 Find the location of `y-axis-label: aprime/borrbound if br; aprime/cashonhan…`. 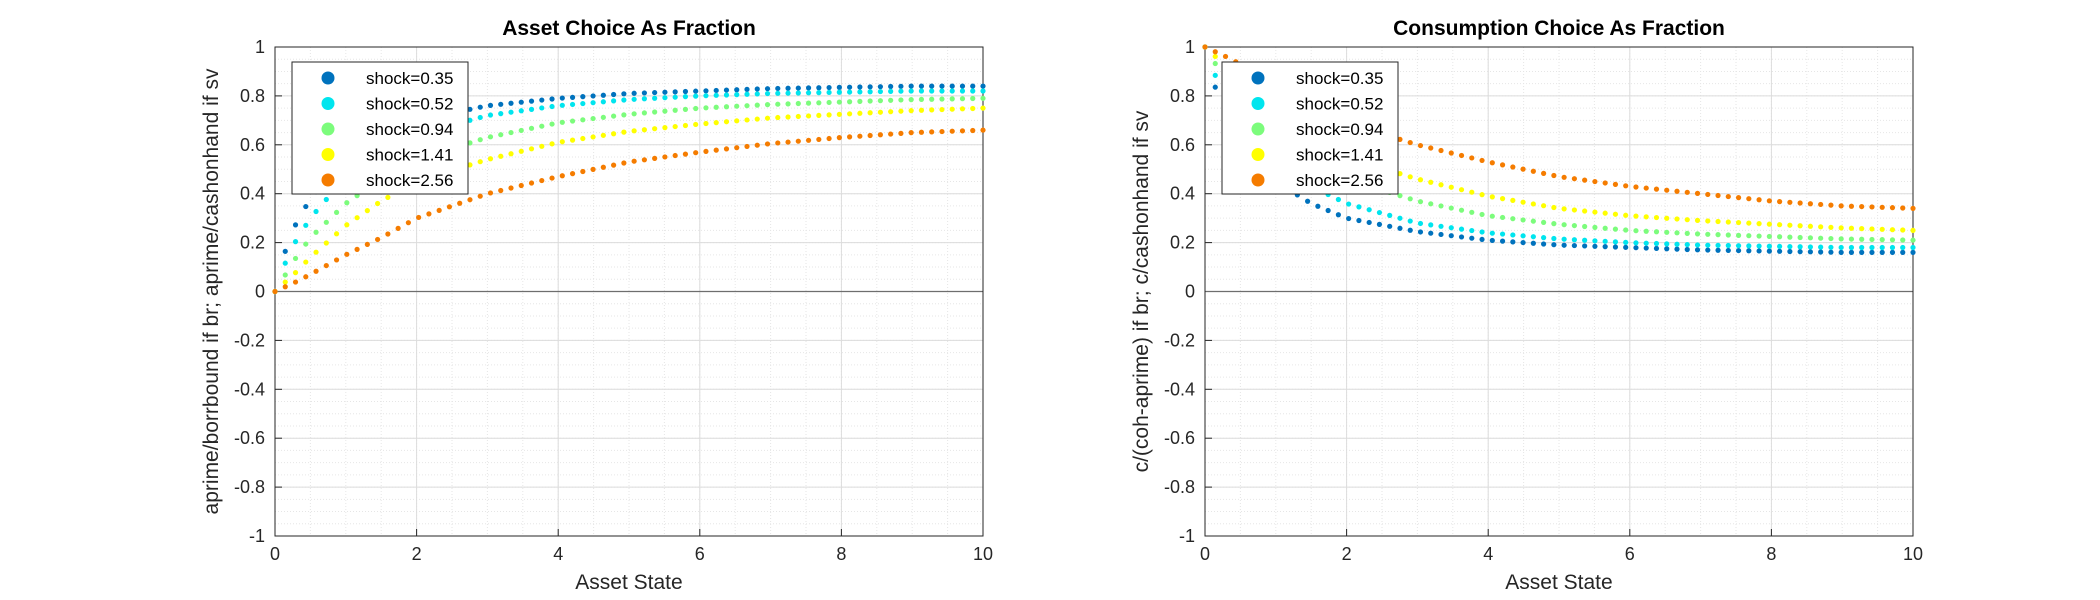

y-axis-label: aprime/borrbound if br; aprime/cashonhan… is located at coordinates (211, 291).